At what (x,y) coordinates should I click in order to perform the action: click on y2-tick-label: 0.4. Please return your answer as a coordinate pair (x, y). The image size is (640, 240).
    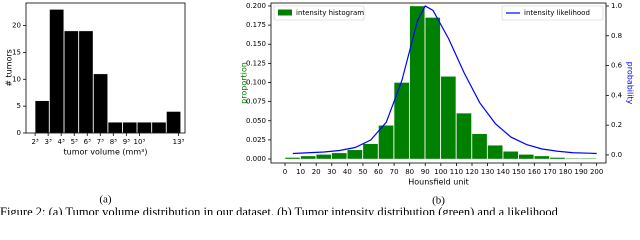
    Looking at the image, I should click on (617, 95).